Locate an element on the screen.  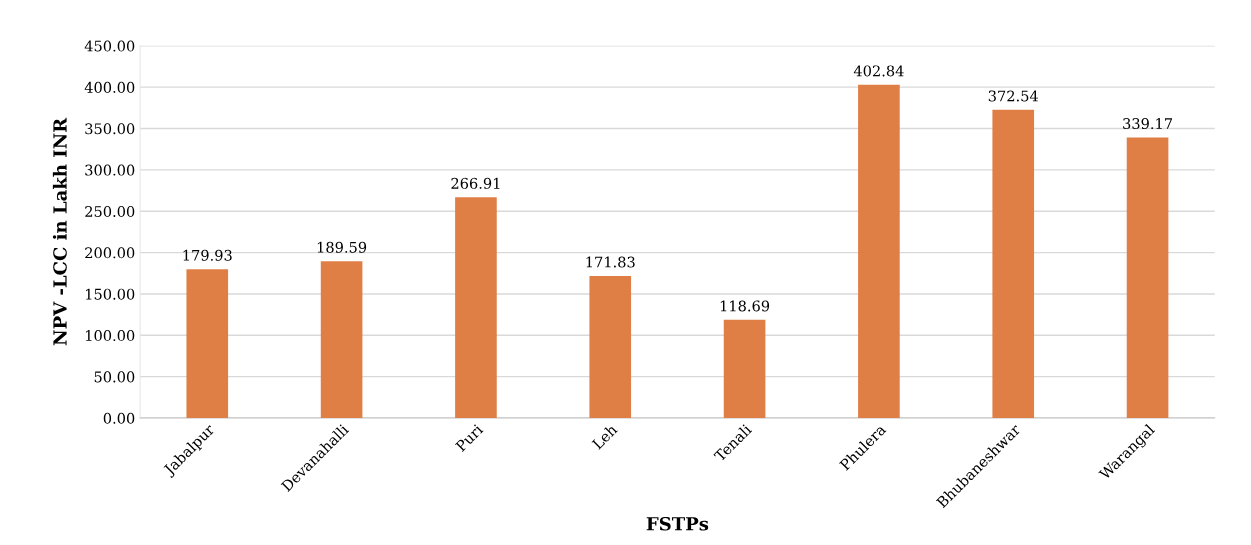
y-tick-label: 300.00 is located at coordinates (110, 170).